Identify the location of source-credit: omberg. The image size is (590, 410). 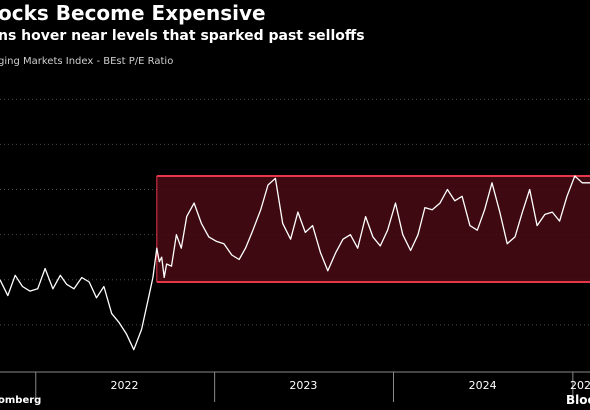
(21, 400).